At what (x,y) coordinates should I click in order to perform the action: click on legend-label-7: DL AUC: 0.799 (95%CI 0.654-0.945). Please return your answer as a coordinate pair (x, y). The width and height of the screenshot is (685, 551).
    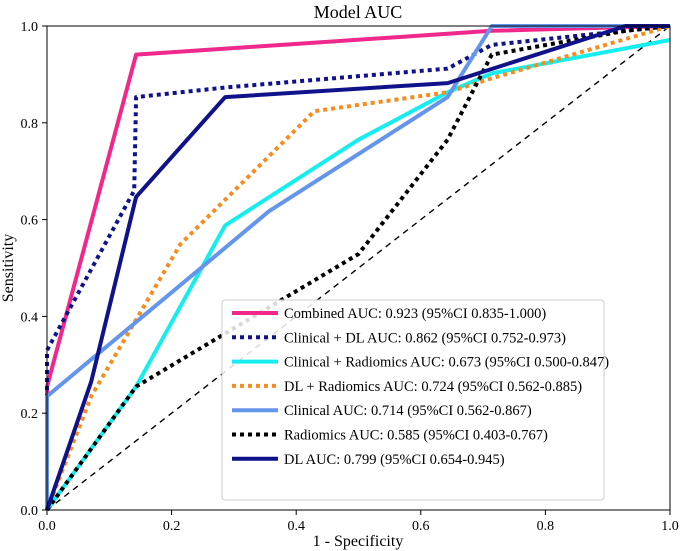
    Looking at the image, I should click on (394, 460).